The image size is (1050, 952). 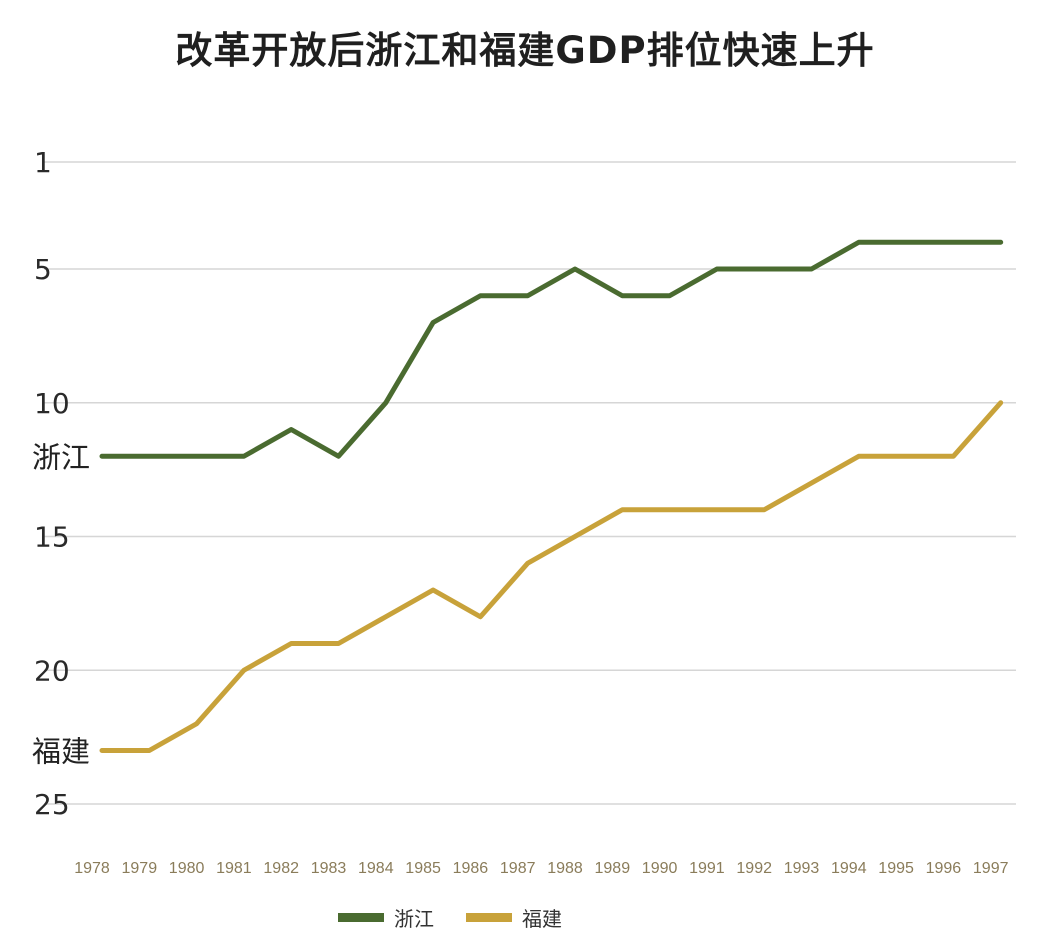 I want to click on x-tick-label: 1980, so click(x=187, y=868).